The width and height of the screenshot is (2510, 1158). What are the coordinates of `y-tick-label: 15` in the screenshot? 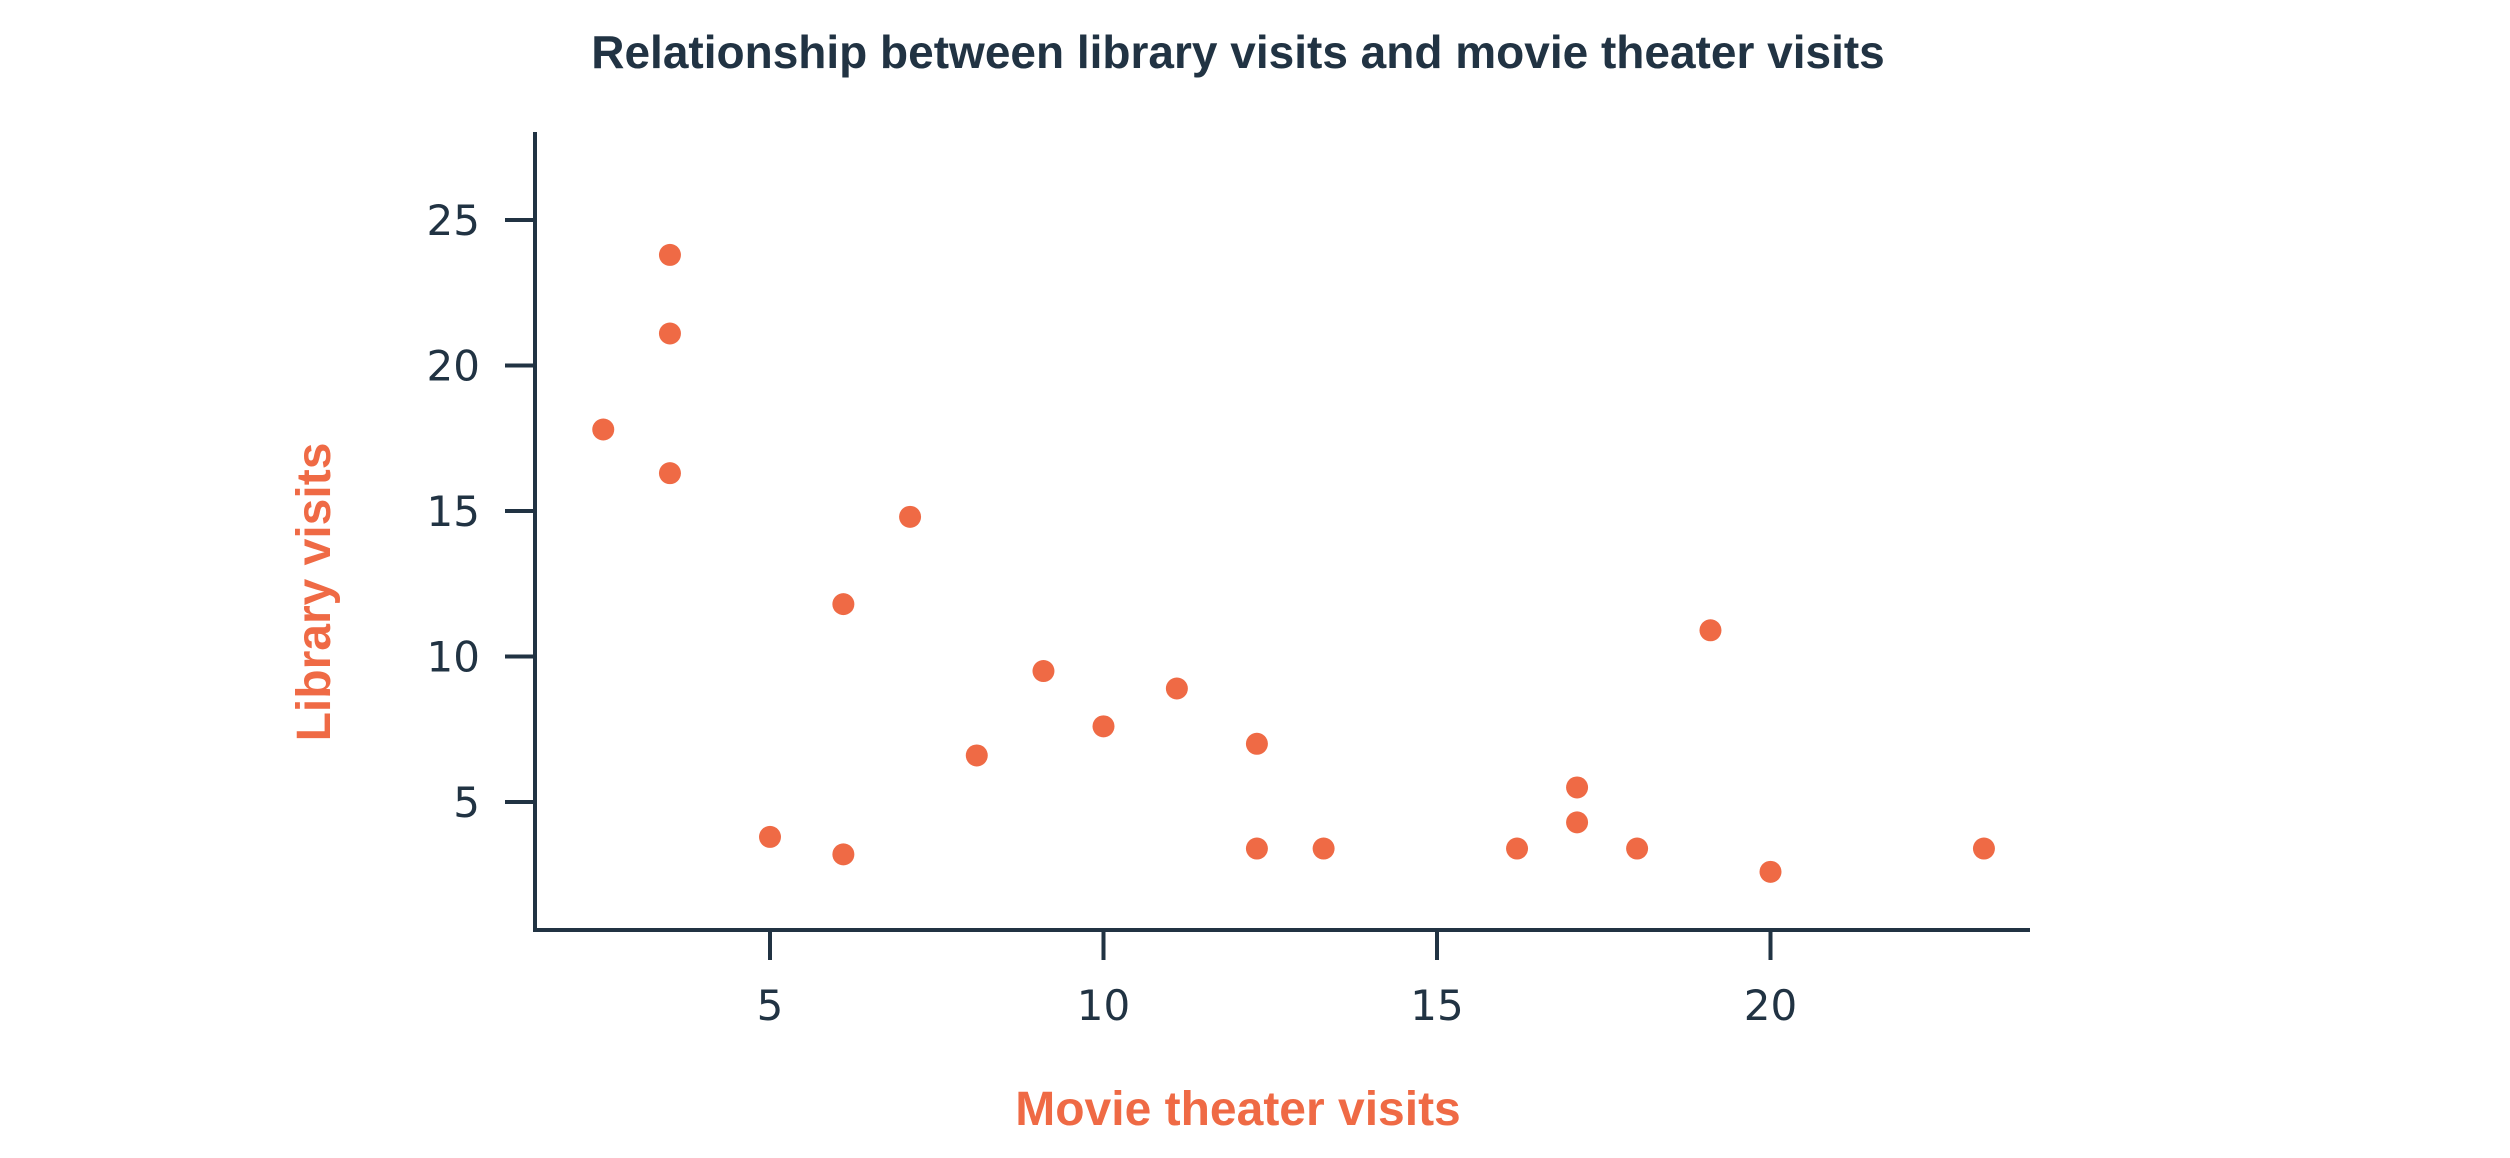 It's located at (453, 511).